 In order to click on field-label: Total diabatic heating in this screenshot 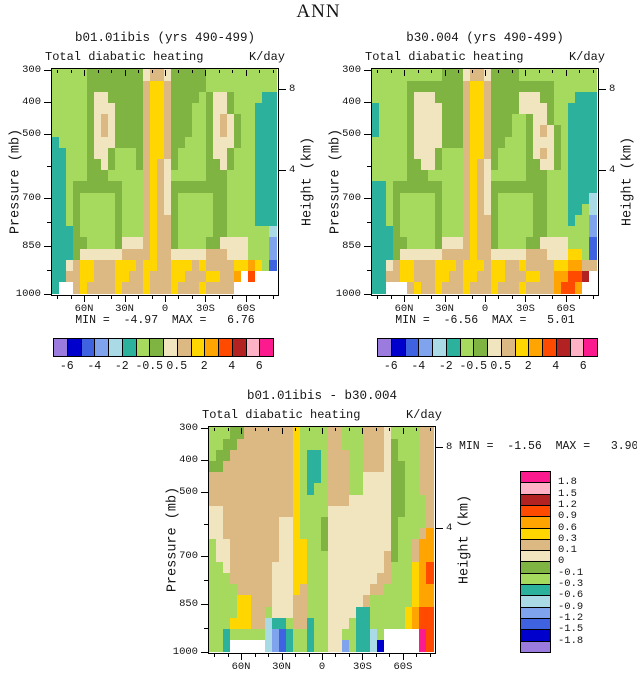, I will do `click(444, 57)`.